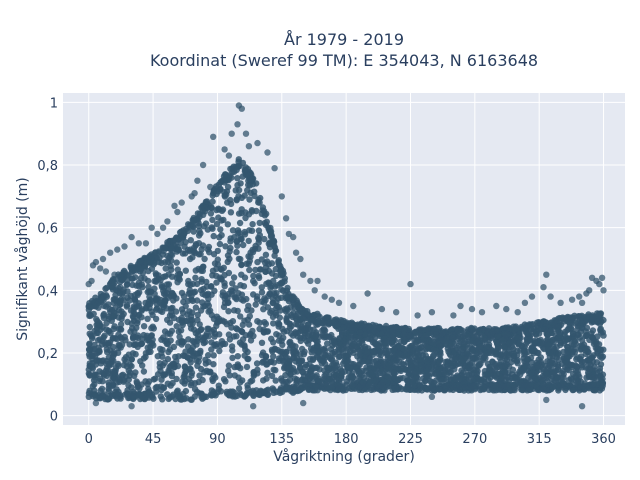  What do you see at coordinates (217, 439) in the screenshot?
I see `x-tick-label: 90` at bounding box center [217, 439].